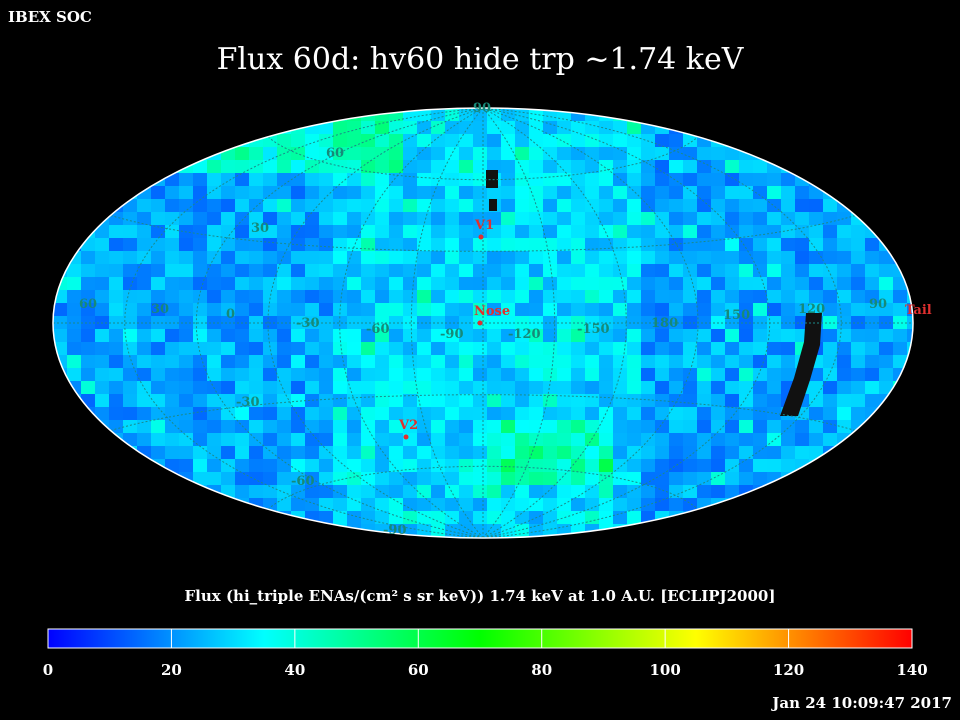  What do you see at coordinates (593, 329) in the screenshot?
I see `lon-label-m150: -150` at bounding box center [593, 329].